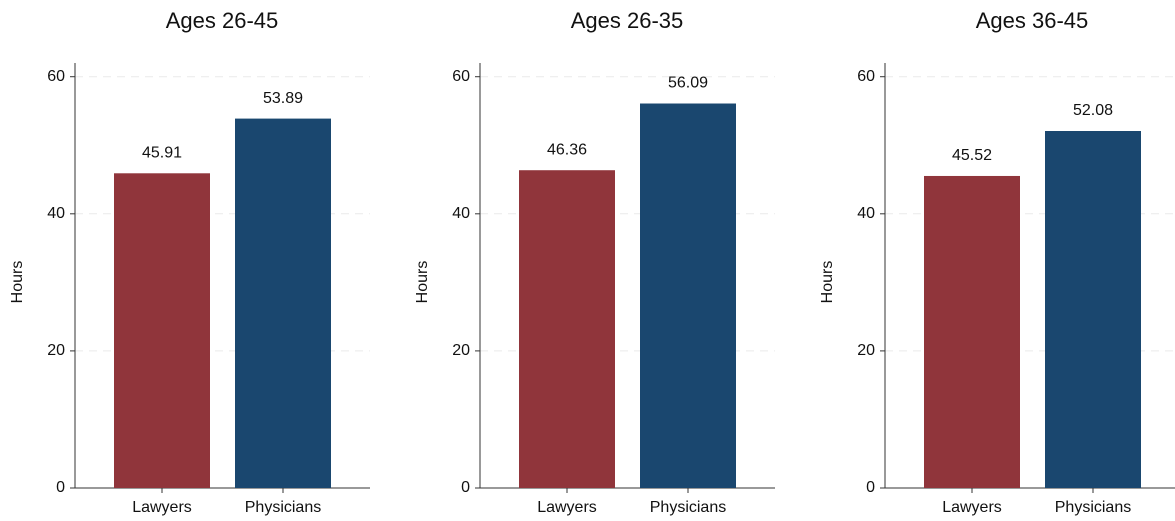 The height and width of the screenshot is (521, 1175). I want to click on value-label: 53.89, so click(283, 98).